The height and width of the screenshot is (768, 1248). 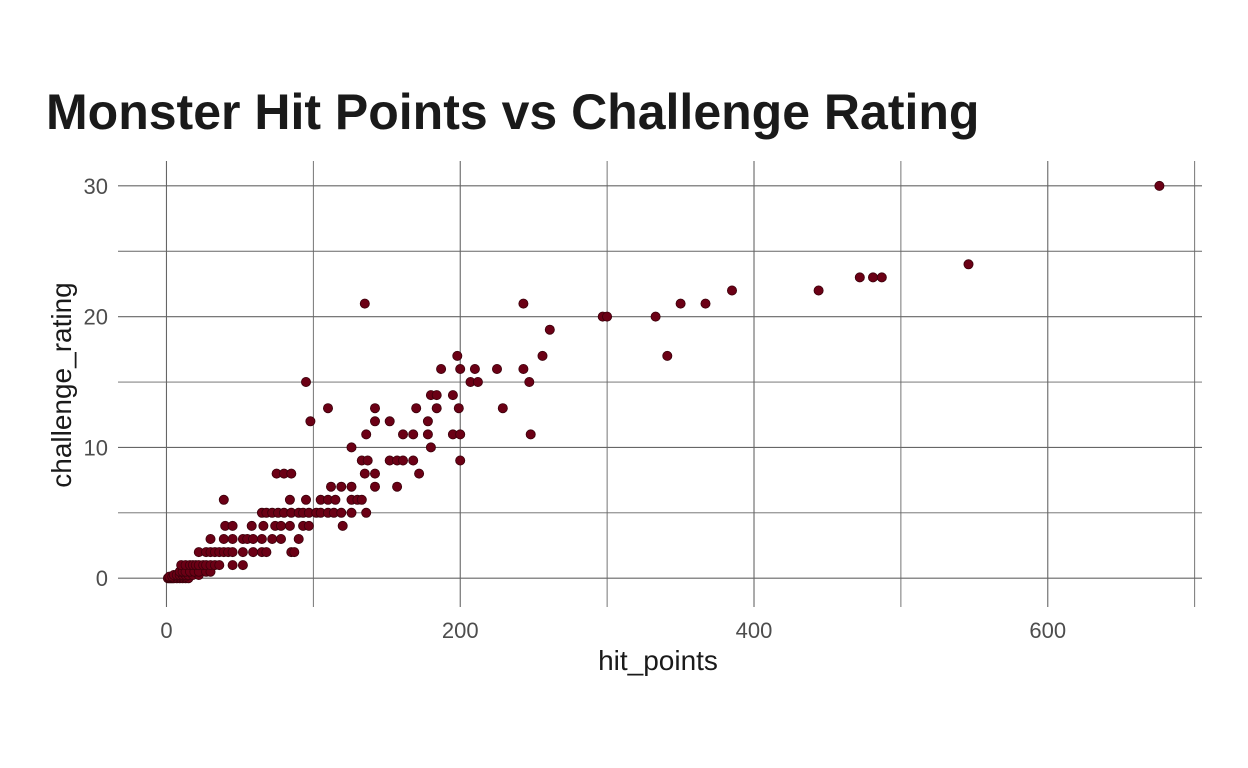 I want to click on y-tick-label: 10, so click(x=96, y=447).